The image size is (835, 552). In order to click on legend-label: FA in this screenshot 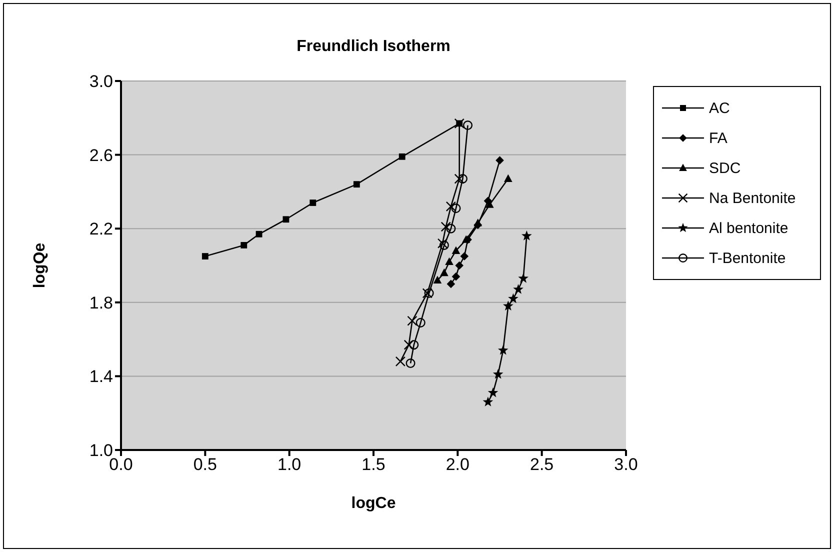, I will do `click(718, 138)`.